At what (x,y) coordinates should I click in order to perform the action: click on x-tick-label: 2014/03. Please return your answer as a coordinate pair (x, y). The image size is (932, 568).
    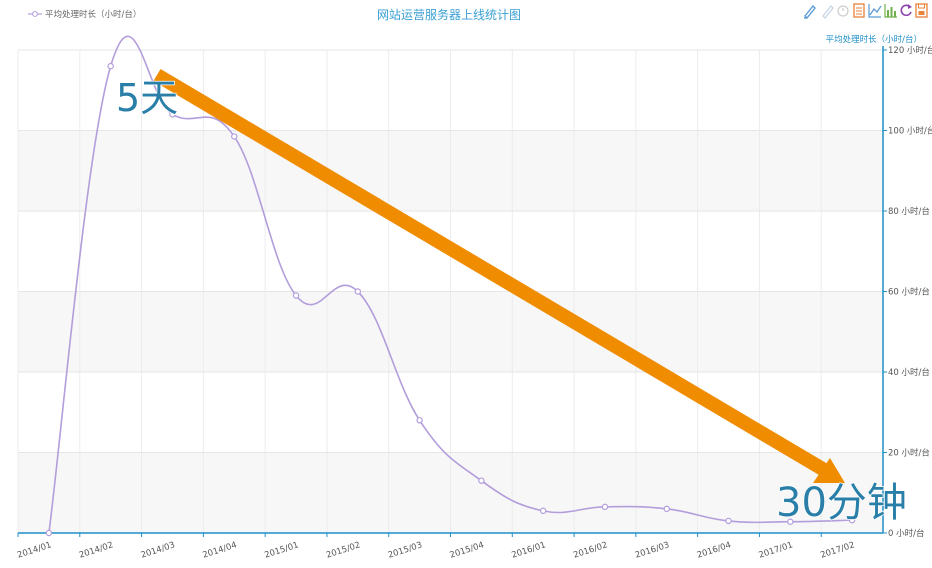
    Looking at the image, I should click on (158, 550).